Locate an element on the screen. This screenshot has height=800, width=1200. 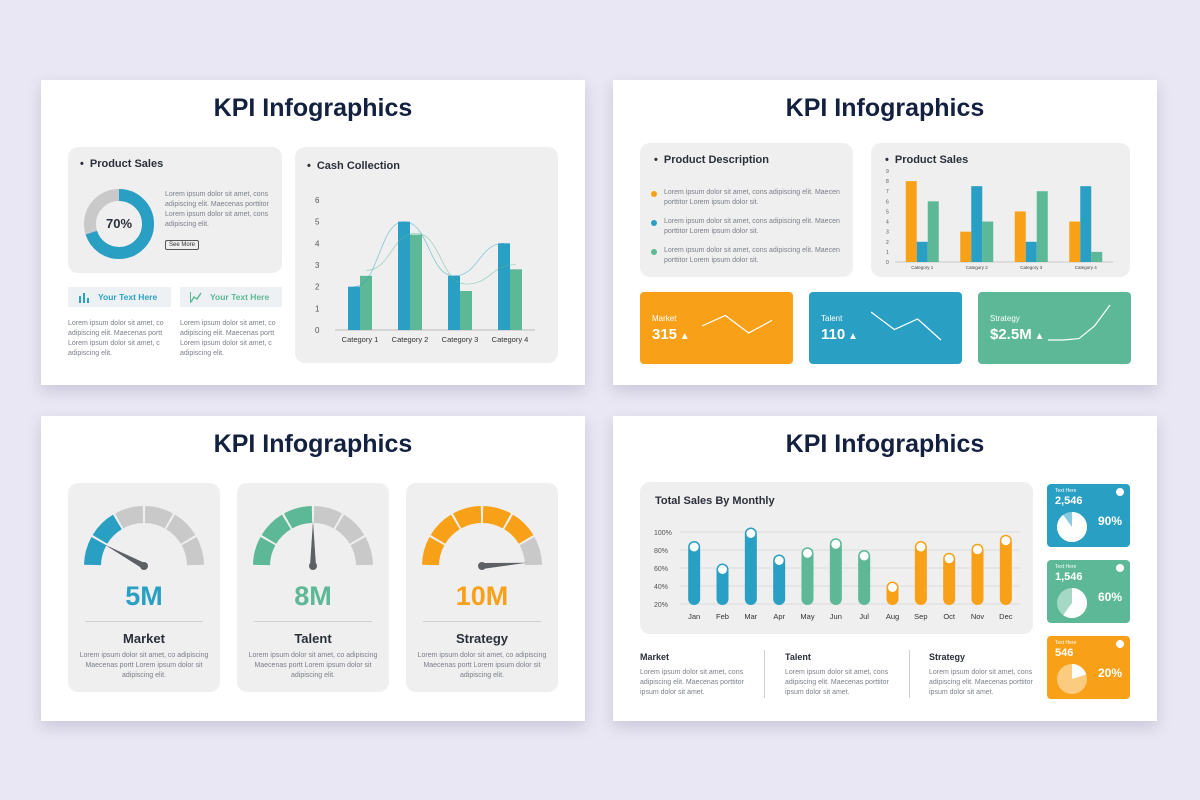
y-tick-label: 60% is located at coordinates (661, 569).